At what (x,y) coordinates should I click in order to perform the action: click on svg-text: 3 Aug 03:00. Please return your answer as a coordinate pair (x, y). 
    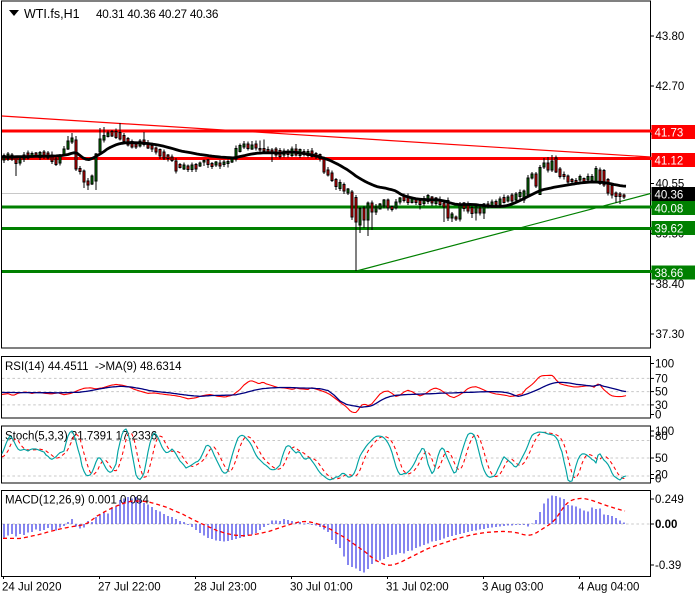
    Looking at the image, I should click on (512, 588).